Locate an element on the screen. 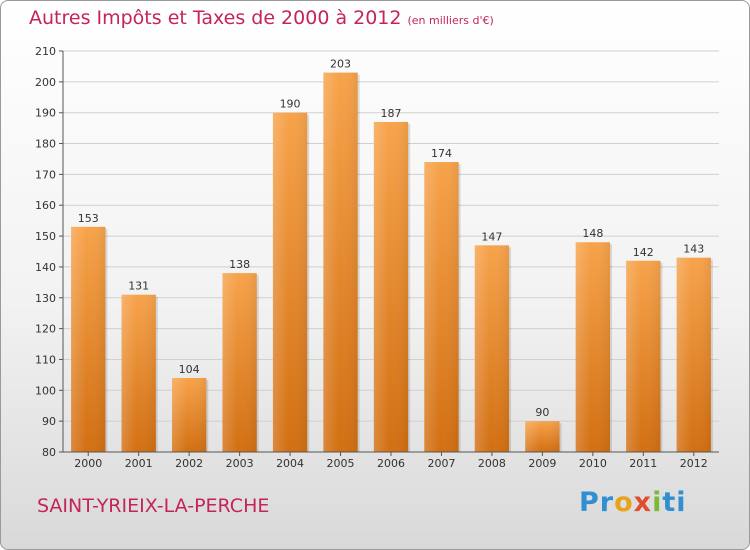  y-tick-label: 90 is located at coordinates (49, 421).